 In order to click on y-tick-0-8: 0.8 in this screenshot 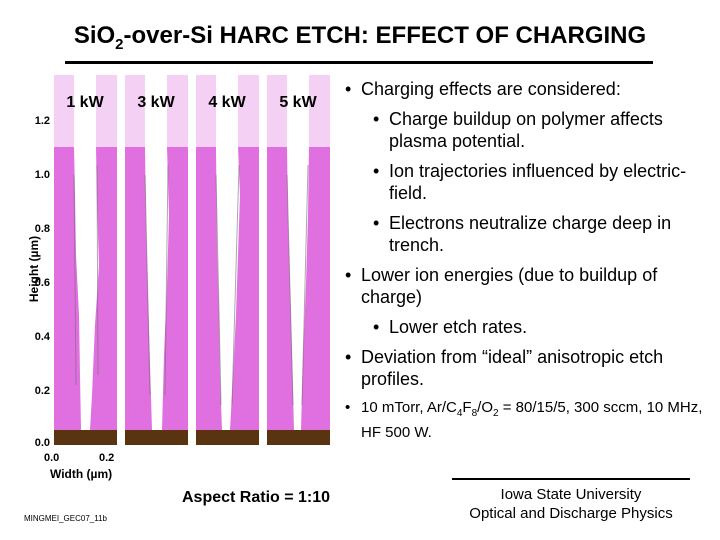, I will do `click(42, 229)`.